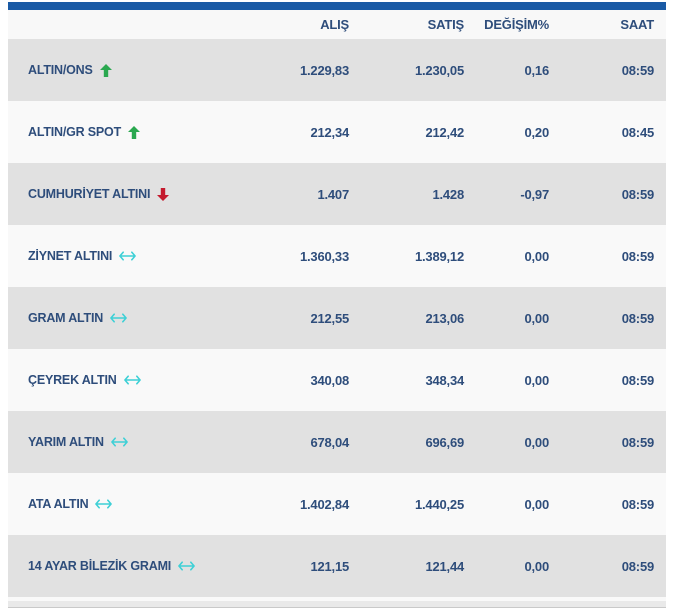 The width and height of the screenshot is (673, 608). Describe the element at coordinates (329, 566) in the screenshot. I see `alis-value: 121,15` at that location.